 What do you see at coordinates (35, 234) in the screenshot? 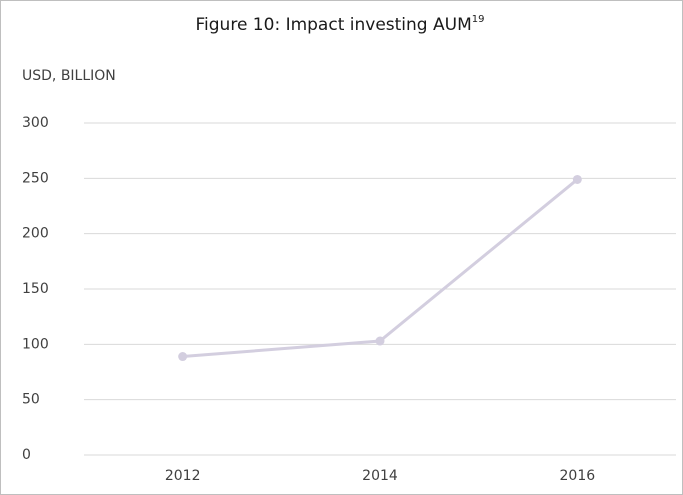
I see `y-tick-label: 200` at bounding box center [35, 234].